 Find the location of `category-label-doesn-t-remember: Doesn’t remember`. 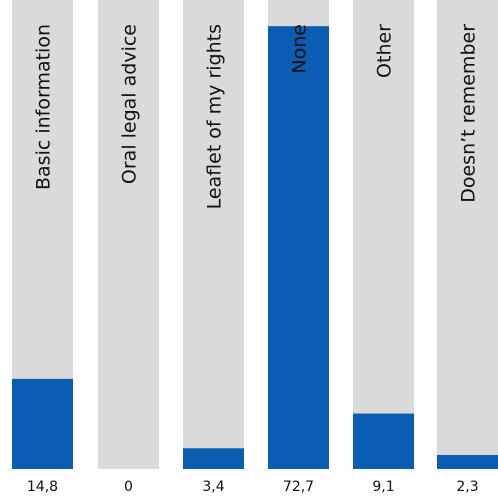

category-label-doesn-t-remember: Doesn’t remember is located at coordinates (469, 113).